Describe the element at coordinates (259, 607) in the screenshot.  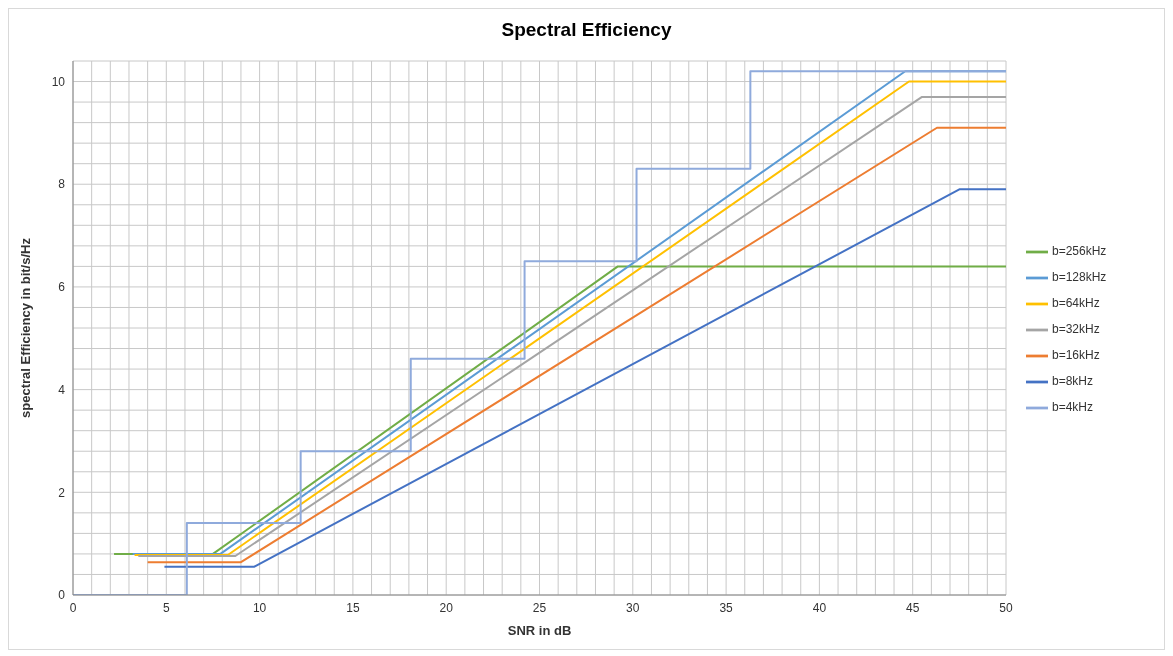
I see `x-tick-label: 10` at that location.